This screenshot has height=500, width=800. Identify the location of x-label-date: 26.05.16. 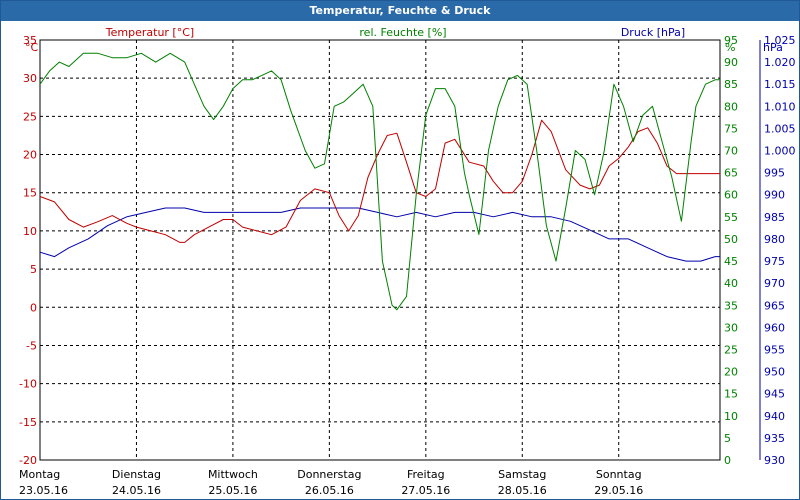
(329, 490).